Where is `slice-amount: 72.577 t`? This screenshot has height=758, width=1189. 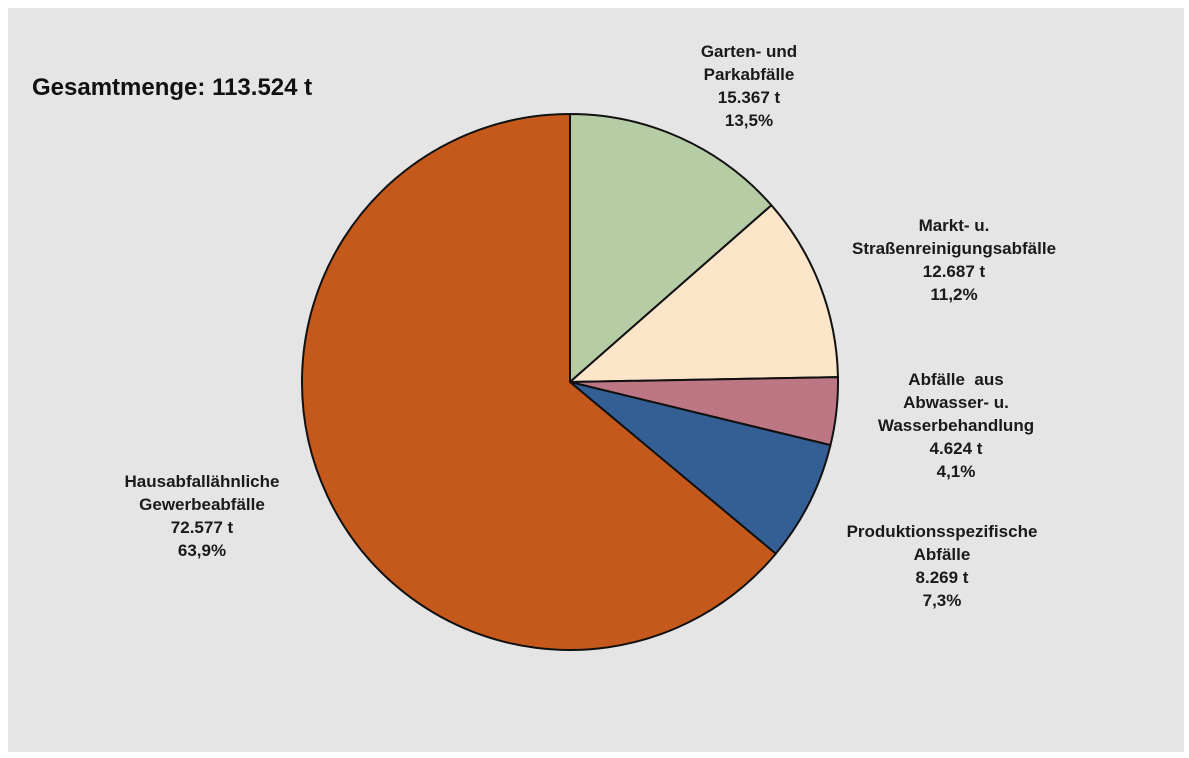 slice-amount: 72.577 t is located at coordinates (202, 527).